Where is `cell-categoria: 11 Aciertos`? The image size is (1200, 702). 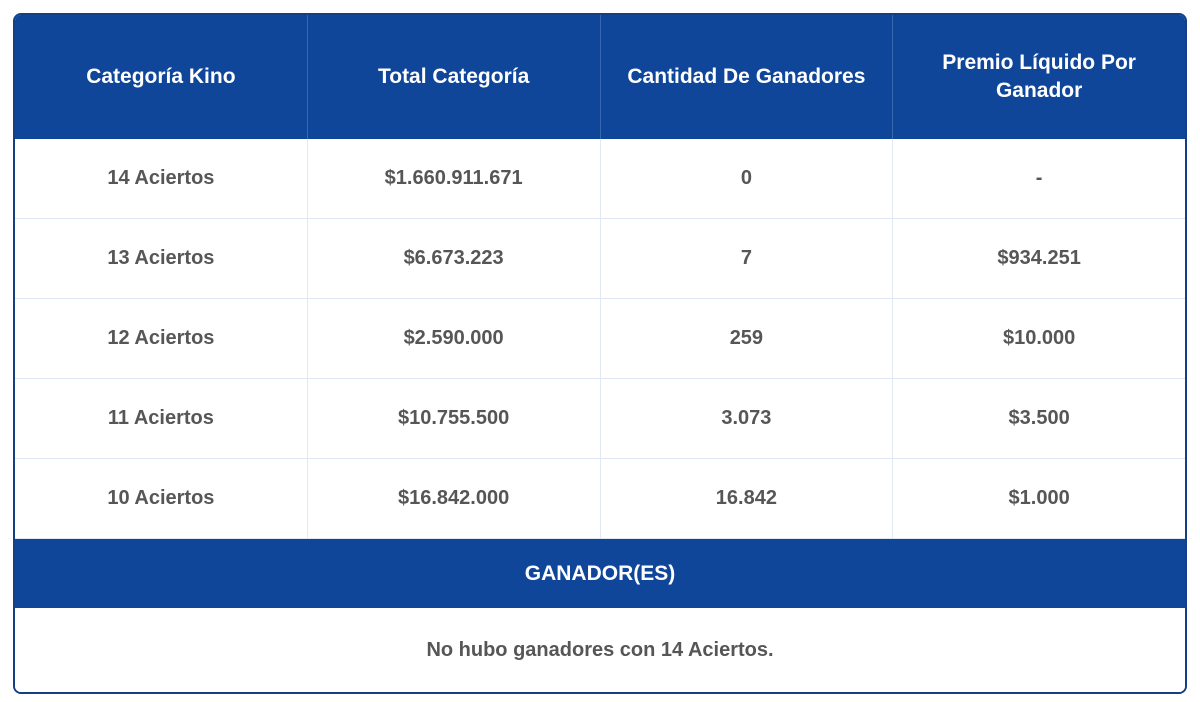 cell-categoria: 11 Aciertos is located at coordinates (161, 418).